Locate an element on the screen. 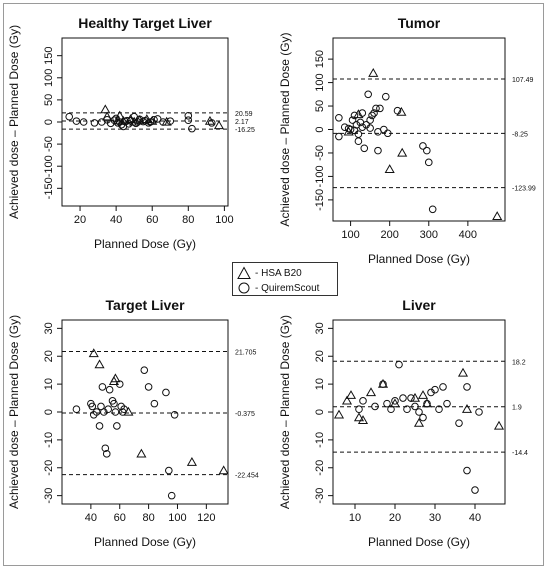 Image resolution: width=550 pixels, height=572 pixels. y-tick-label-liver: -10 is located at coordinates (320, 440).